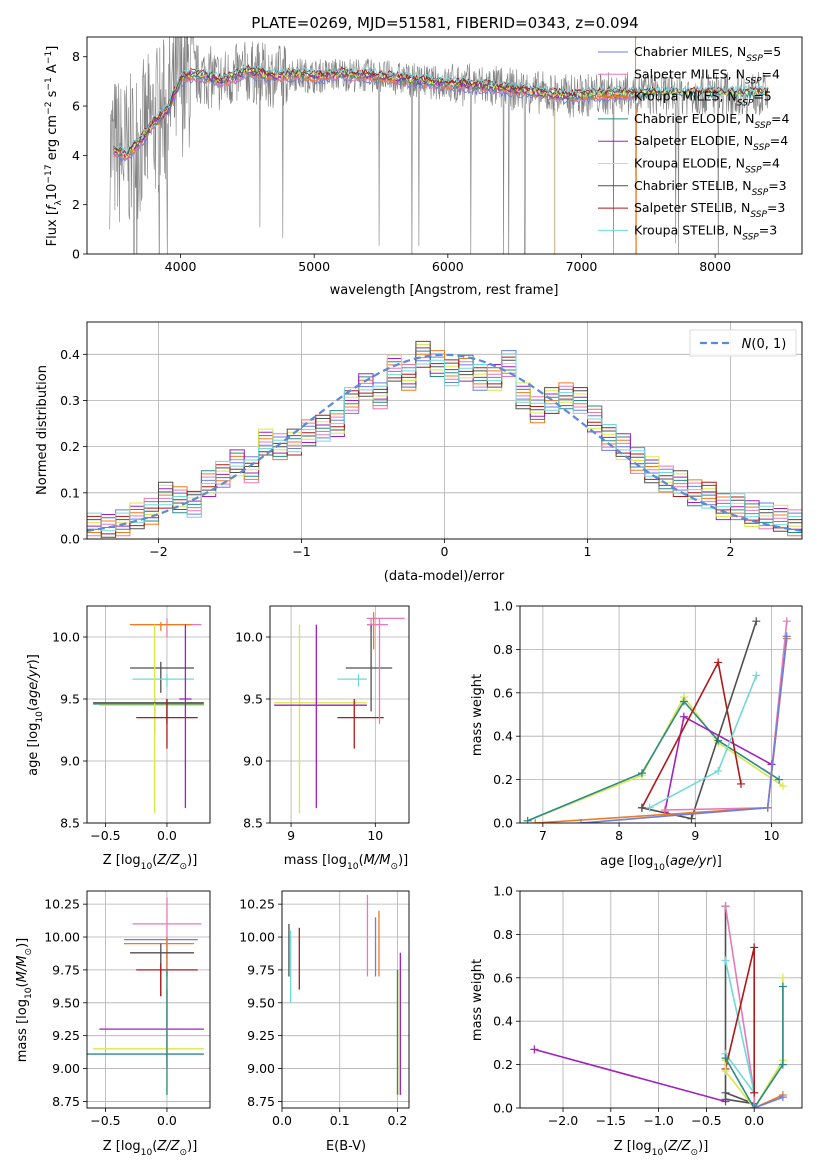  Describe the element at coordinates (154, 860) in the screenshot. I see `label-part: (` at that location.